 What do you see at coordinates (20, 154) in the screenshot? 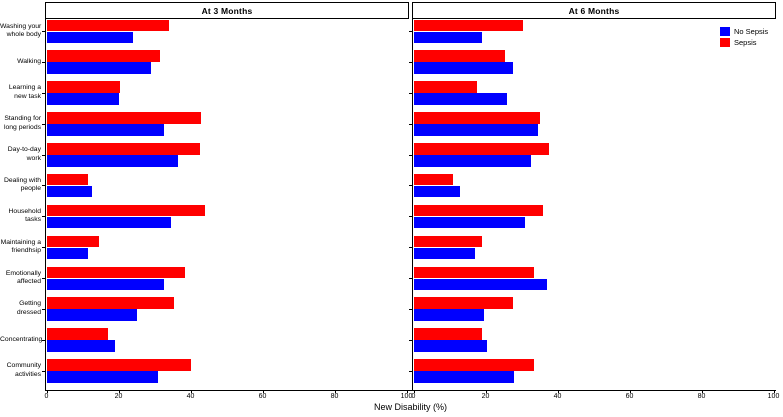
I see `category-label: Day-to-day work` at bounding box center [20, 154].